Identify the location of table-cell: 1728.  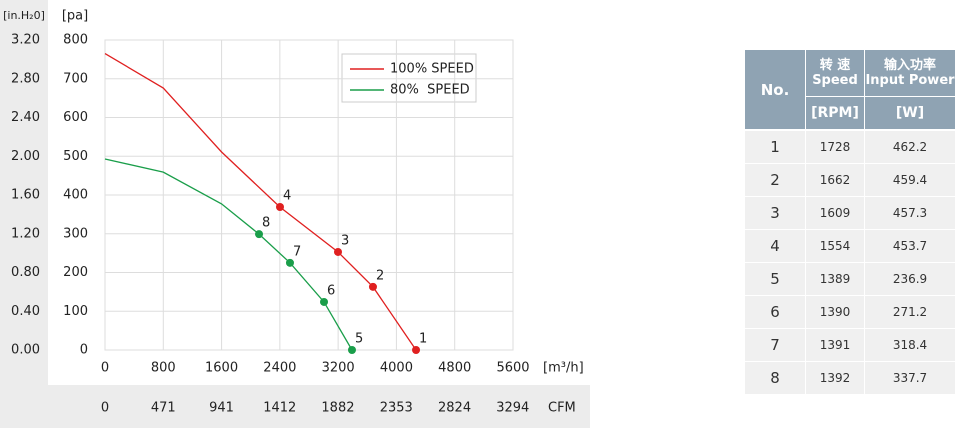
(835, 147).